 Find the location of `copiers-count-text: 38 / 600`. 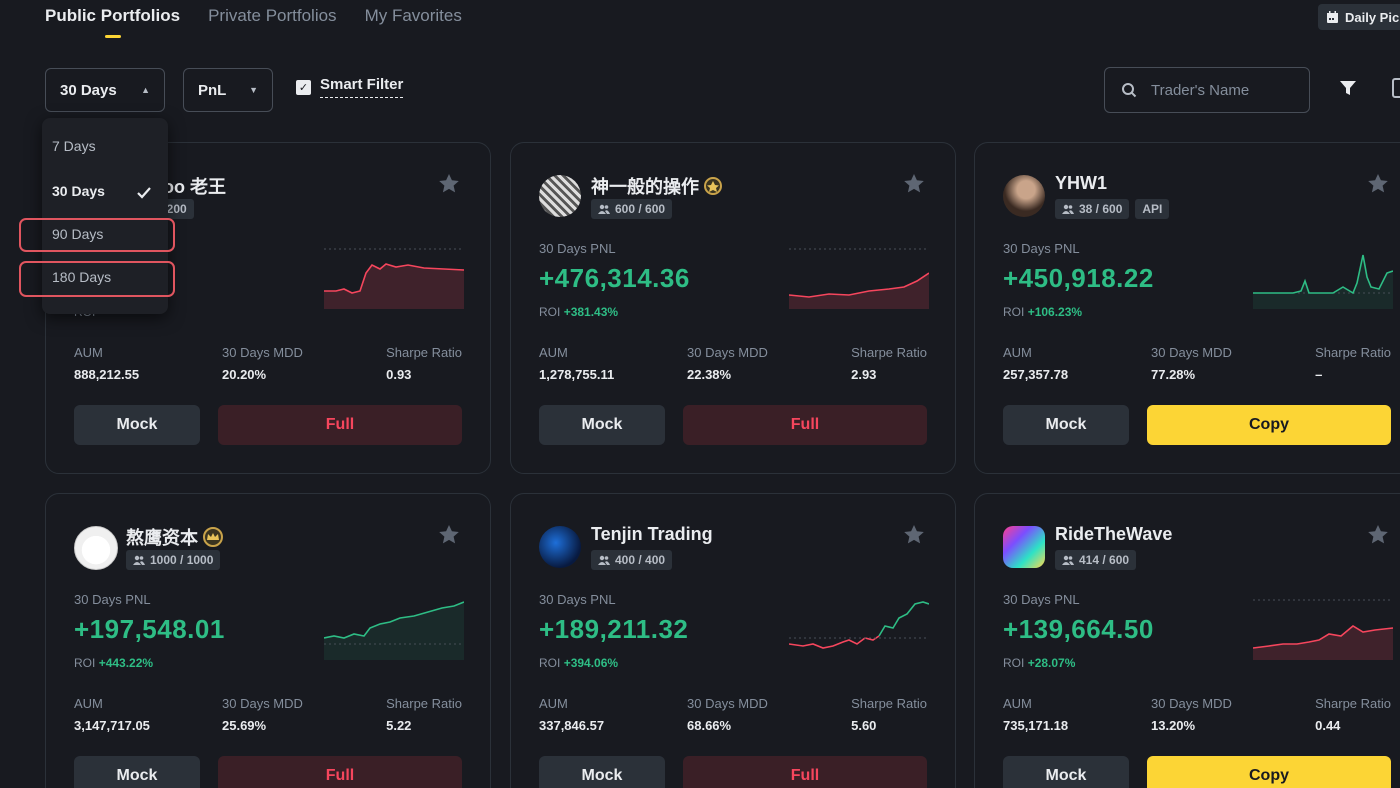

copiers-count-text: 38 / 600 is located at coordinates (1101, 209).